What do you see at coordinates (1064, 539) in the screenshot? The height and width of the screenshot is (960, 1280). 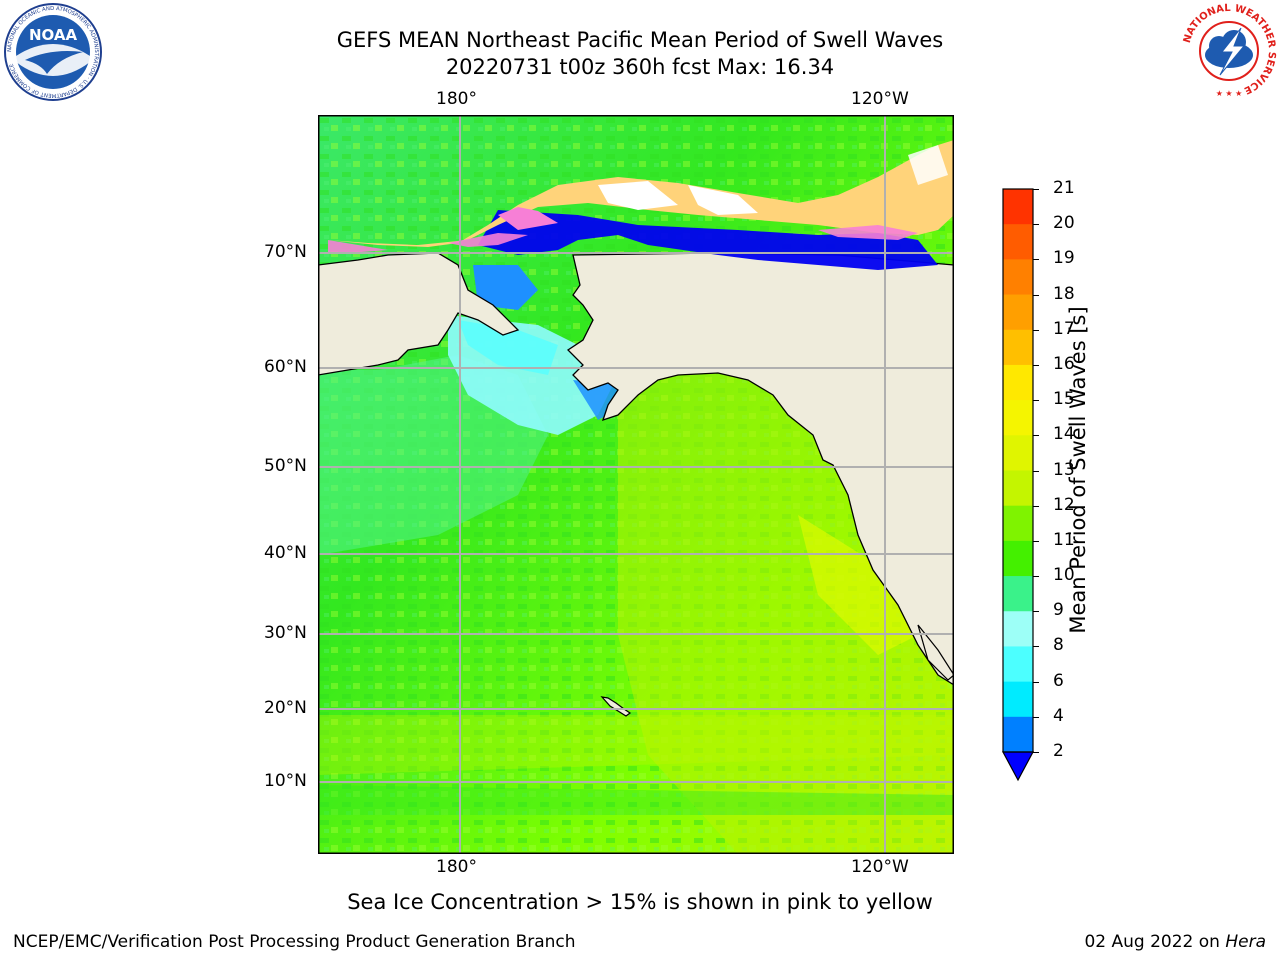 I see `colorbar-tick-label: 11` at bounding box center [1064, 539].